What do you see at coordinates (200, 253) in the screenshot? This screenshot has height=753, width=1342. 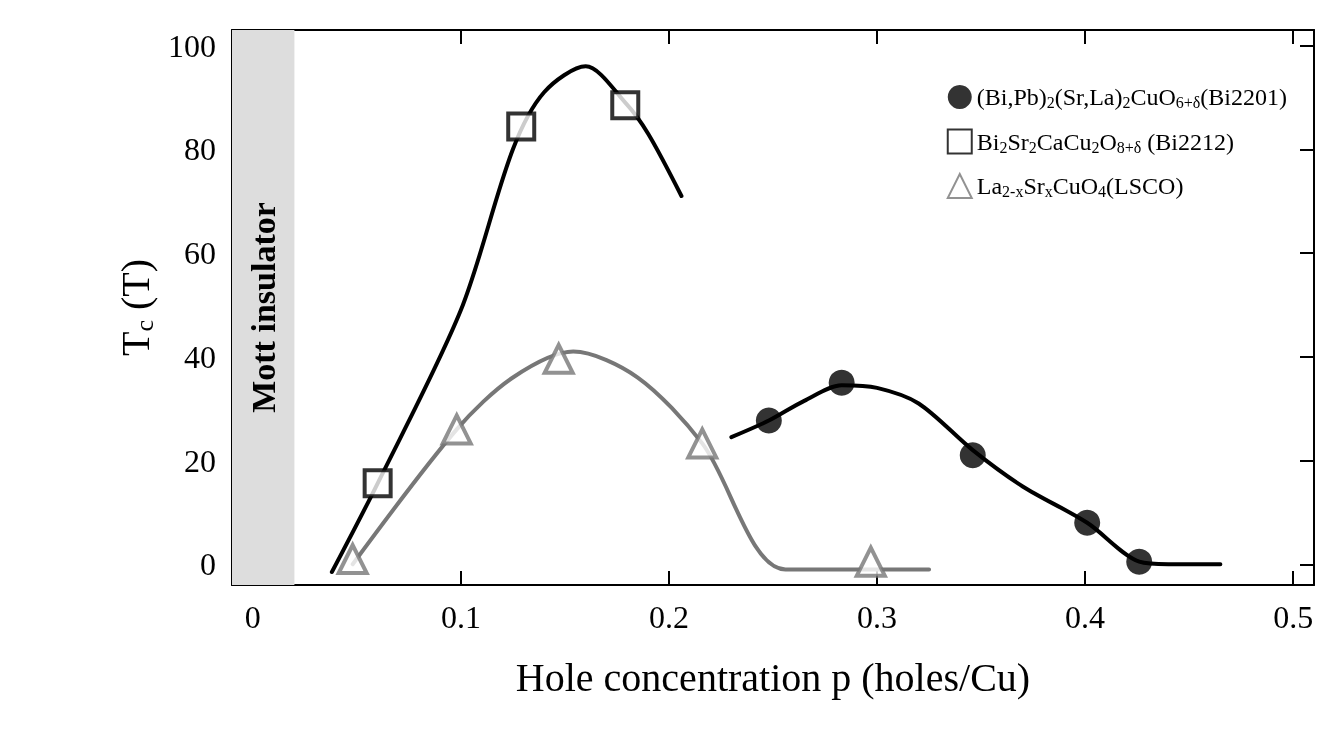 I see `y-tick-label: 60` at bounding box center [200, 253].